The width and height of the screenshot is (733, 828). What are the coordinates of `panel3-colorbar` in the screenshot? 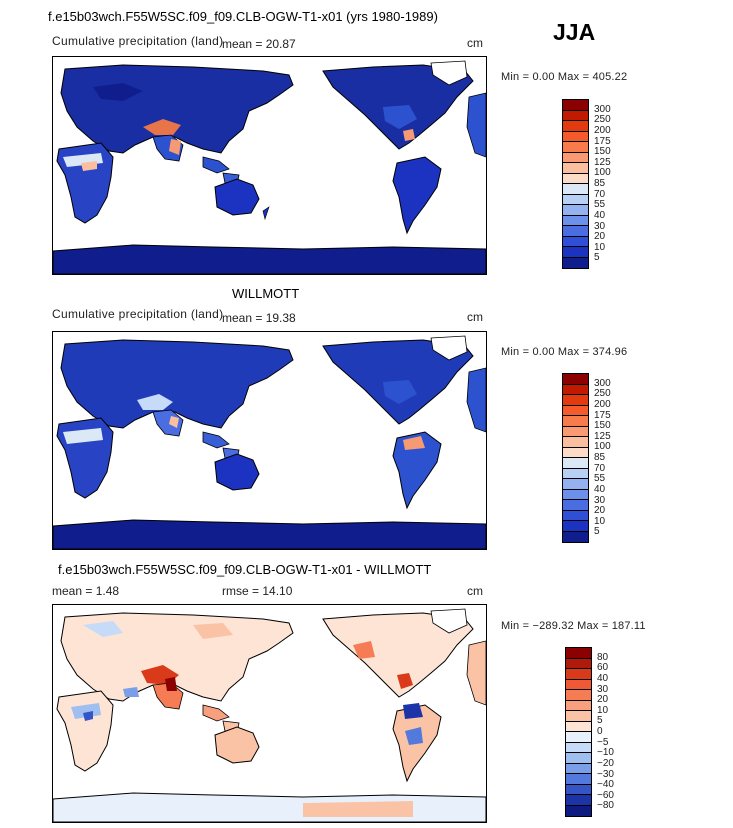 It's located at (578, 732).